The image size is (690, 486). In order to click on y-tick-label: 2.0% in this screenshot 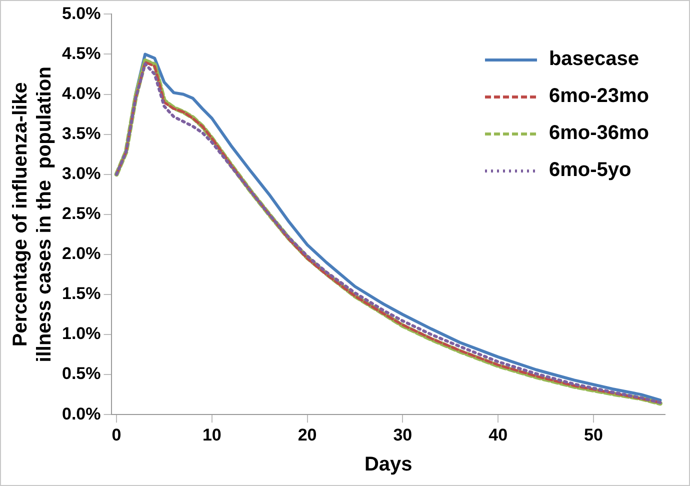, I will do `click(81, 254)`.